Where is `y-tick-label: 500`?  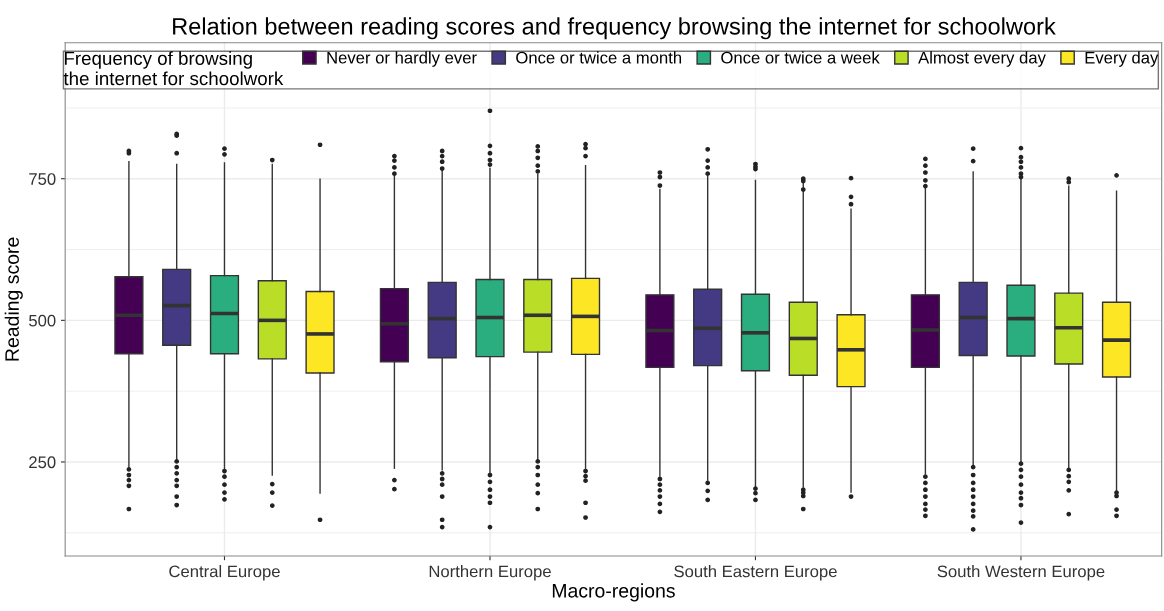 y-tick-label: 500 is located at coordinates (42, 320).